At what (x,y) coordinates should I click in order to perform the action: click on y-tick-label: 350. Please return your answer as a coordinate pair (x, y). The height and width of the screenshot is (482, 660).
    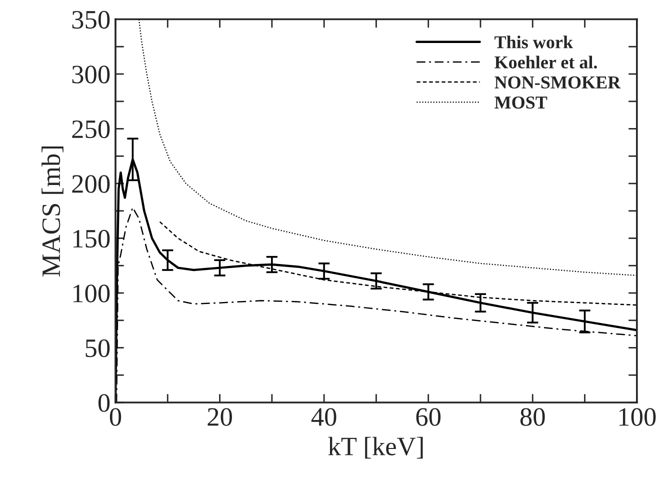
    Looking at the image, I should click on (91, 19).